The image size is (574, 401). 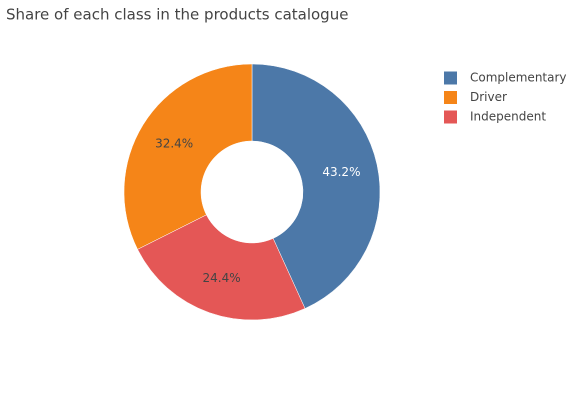 What do you see at coordinates (174, 143) in the screenshot?
I see `slice-label: 32.4%` at bounding box center [174, 143].